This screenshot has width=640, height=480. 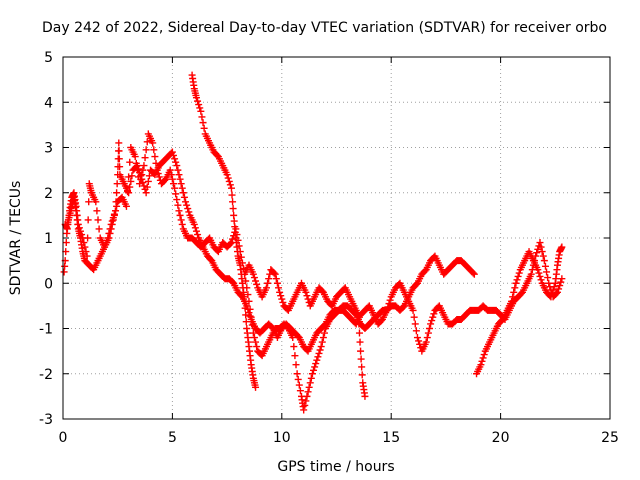 I want to click on x-tick-label: 25, so click(x=610, y=438).